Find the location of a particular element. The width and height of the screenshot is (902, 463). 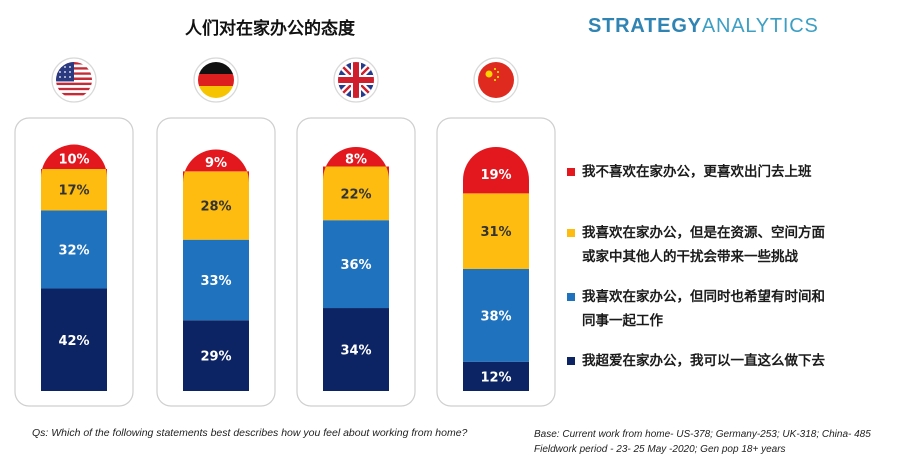

country-column: 12% 38% 31% 19% is located at coordinates (496, 232).